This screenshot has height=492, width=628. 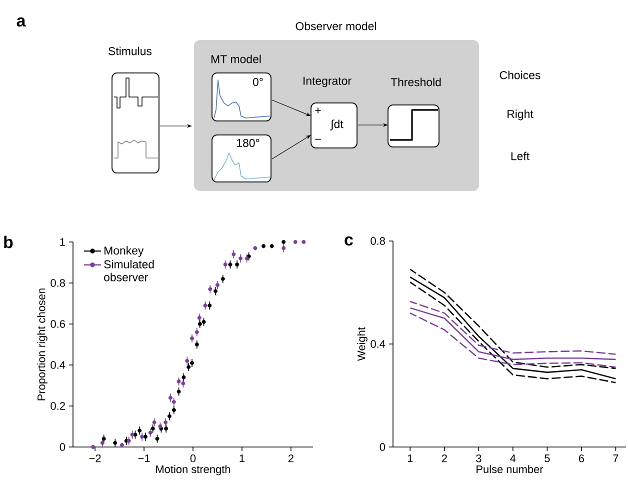 I want to click on x-tick-label: 6, so click(x=581, y=458).